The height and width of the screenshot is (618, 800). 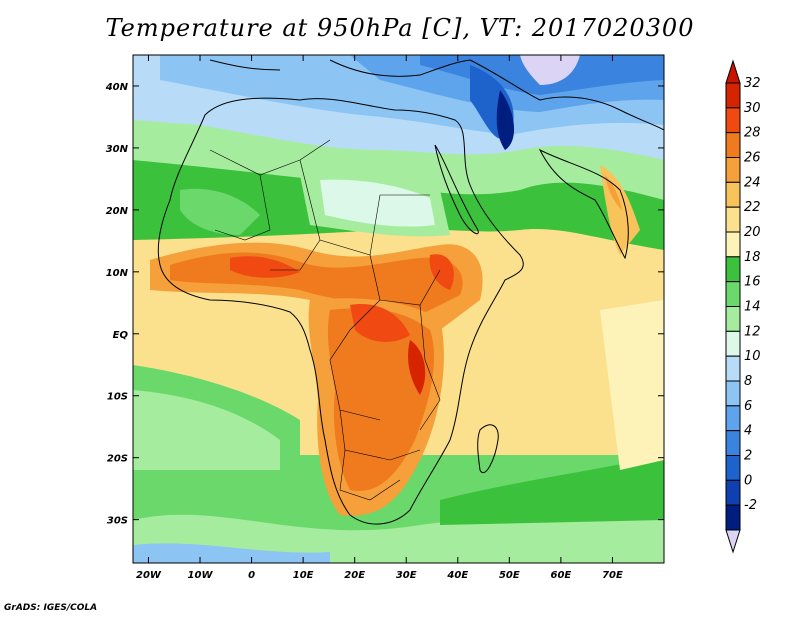 I want to click on lat-tick-label: EQ, so click(x=121, y=335).